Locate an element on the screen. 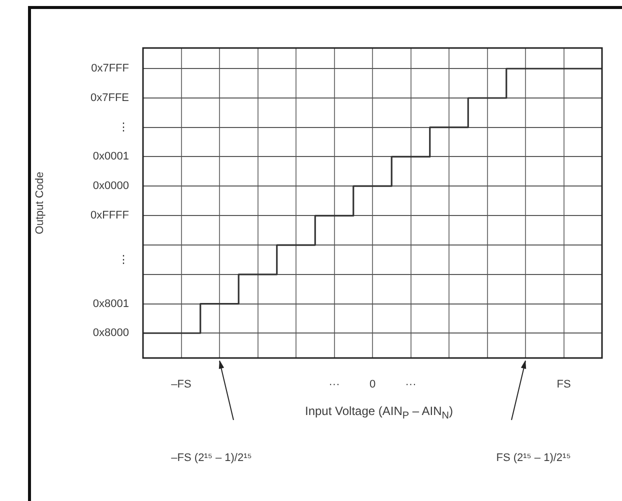  text: 0x7FFF is located at coordinates (110, 68).